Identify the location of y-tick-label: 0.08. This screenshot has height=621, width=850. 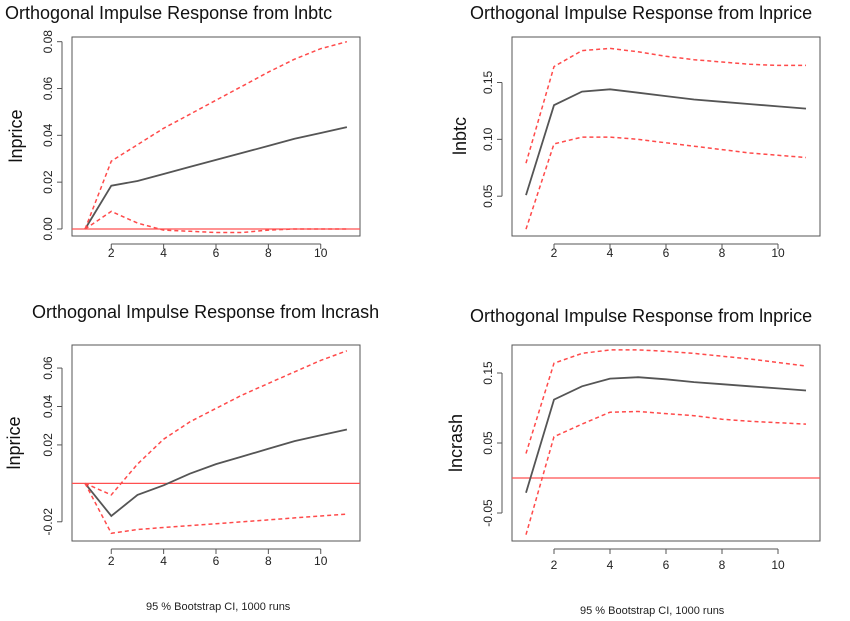
(48, 42).